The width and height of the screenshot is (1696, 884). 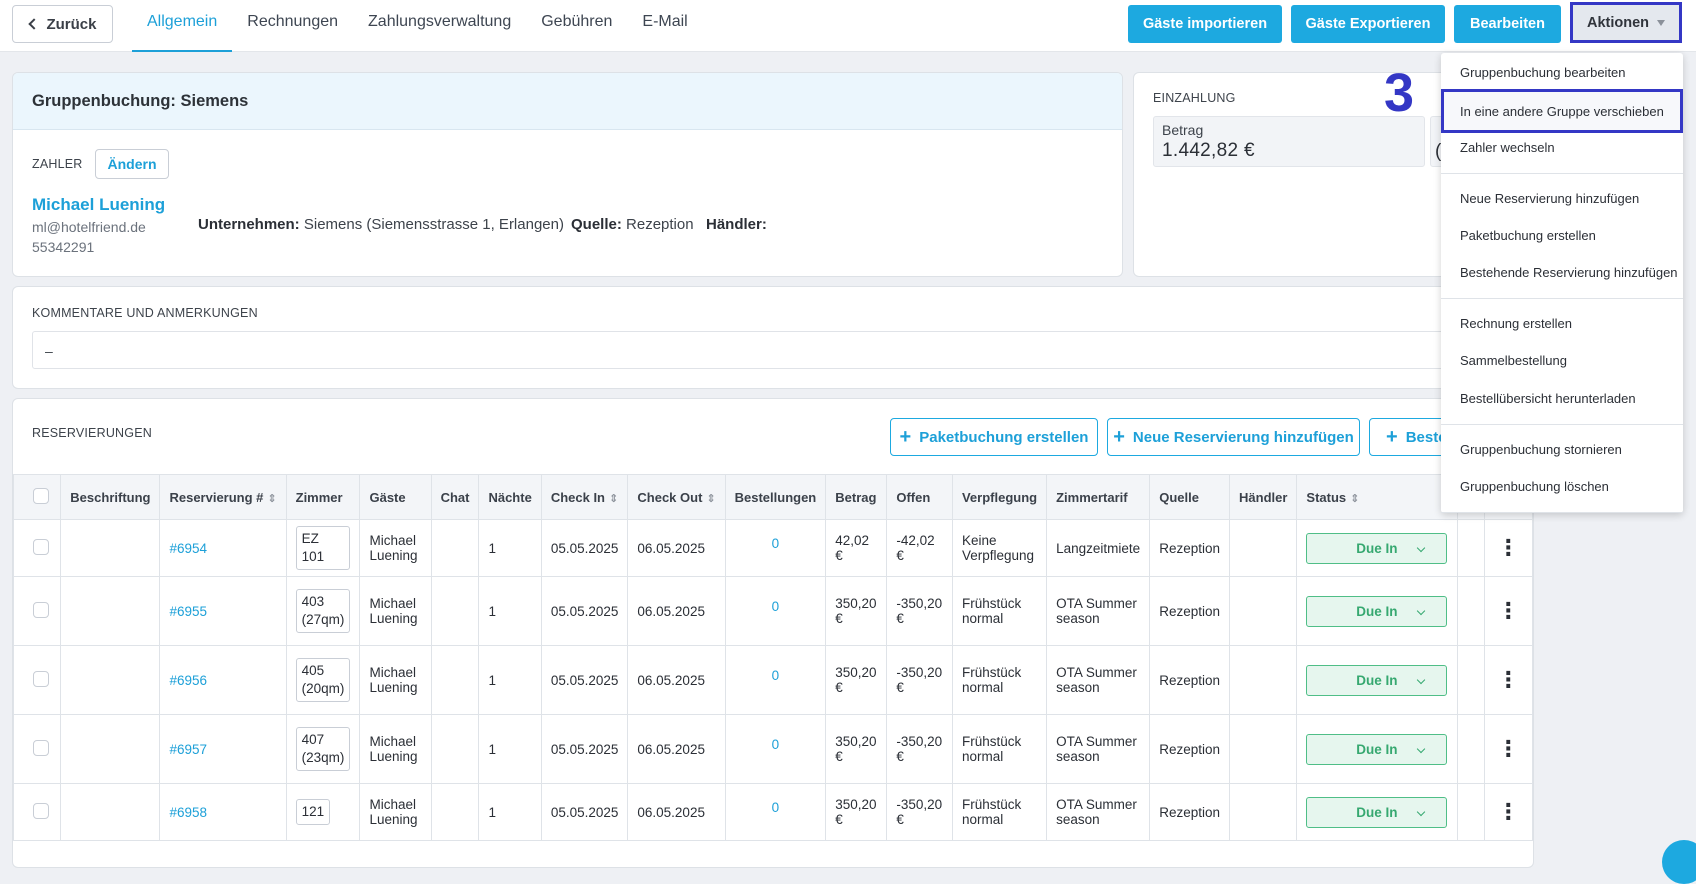 I want to click on menu-item-delete-group: Gruppenbuchung löschen, so click(x=1534, y=486).